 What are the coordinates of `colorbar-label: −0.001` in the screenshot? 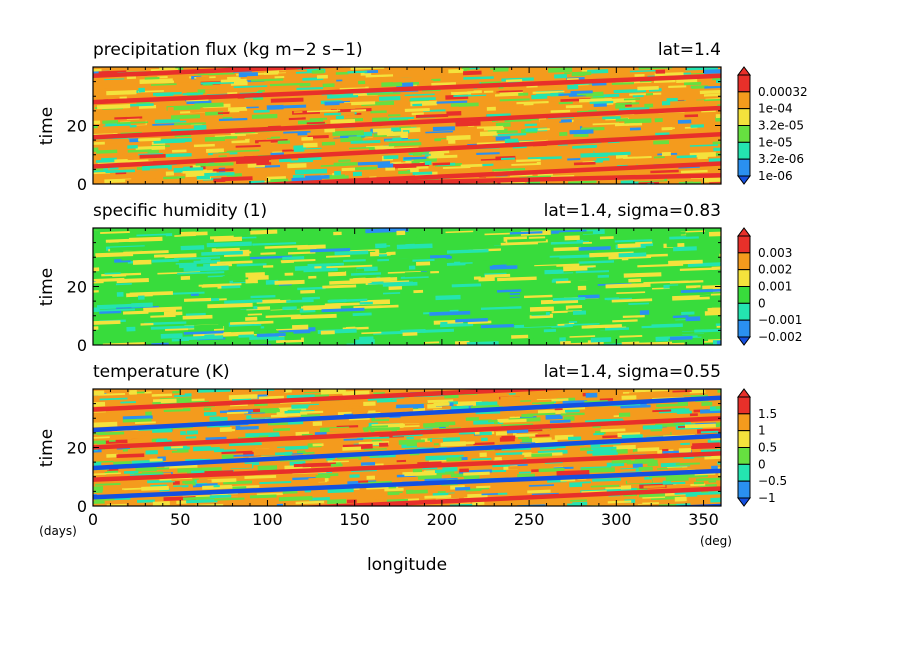 It's located at (780, 320).